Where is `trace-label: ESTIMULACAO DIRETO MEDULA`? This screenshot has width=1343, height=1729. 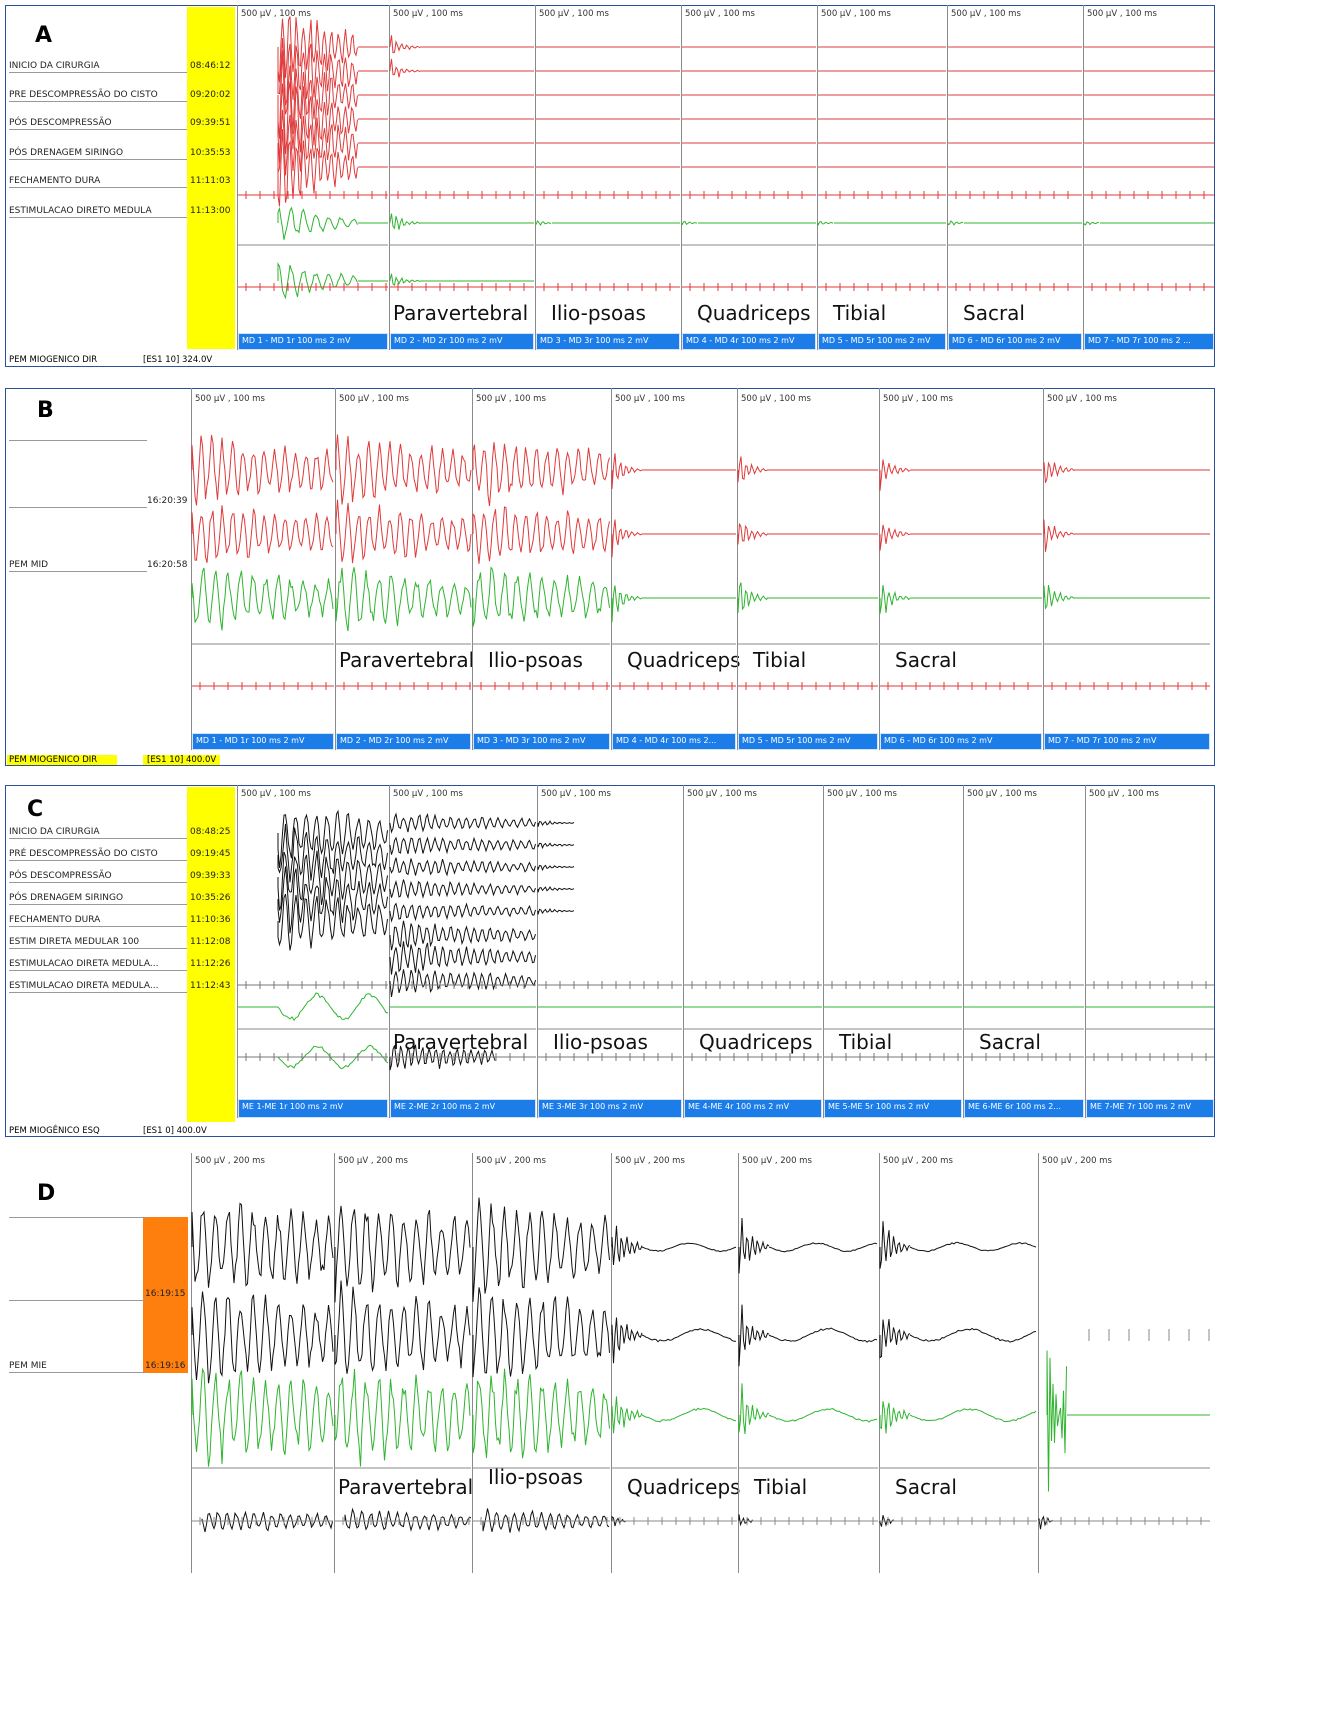 trace-label: ESTIMULACAO DIRETO MEDULA is located at coordinates (80, 211).